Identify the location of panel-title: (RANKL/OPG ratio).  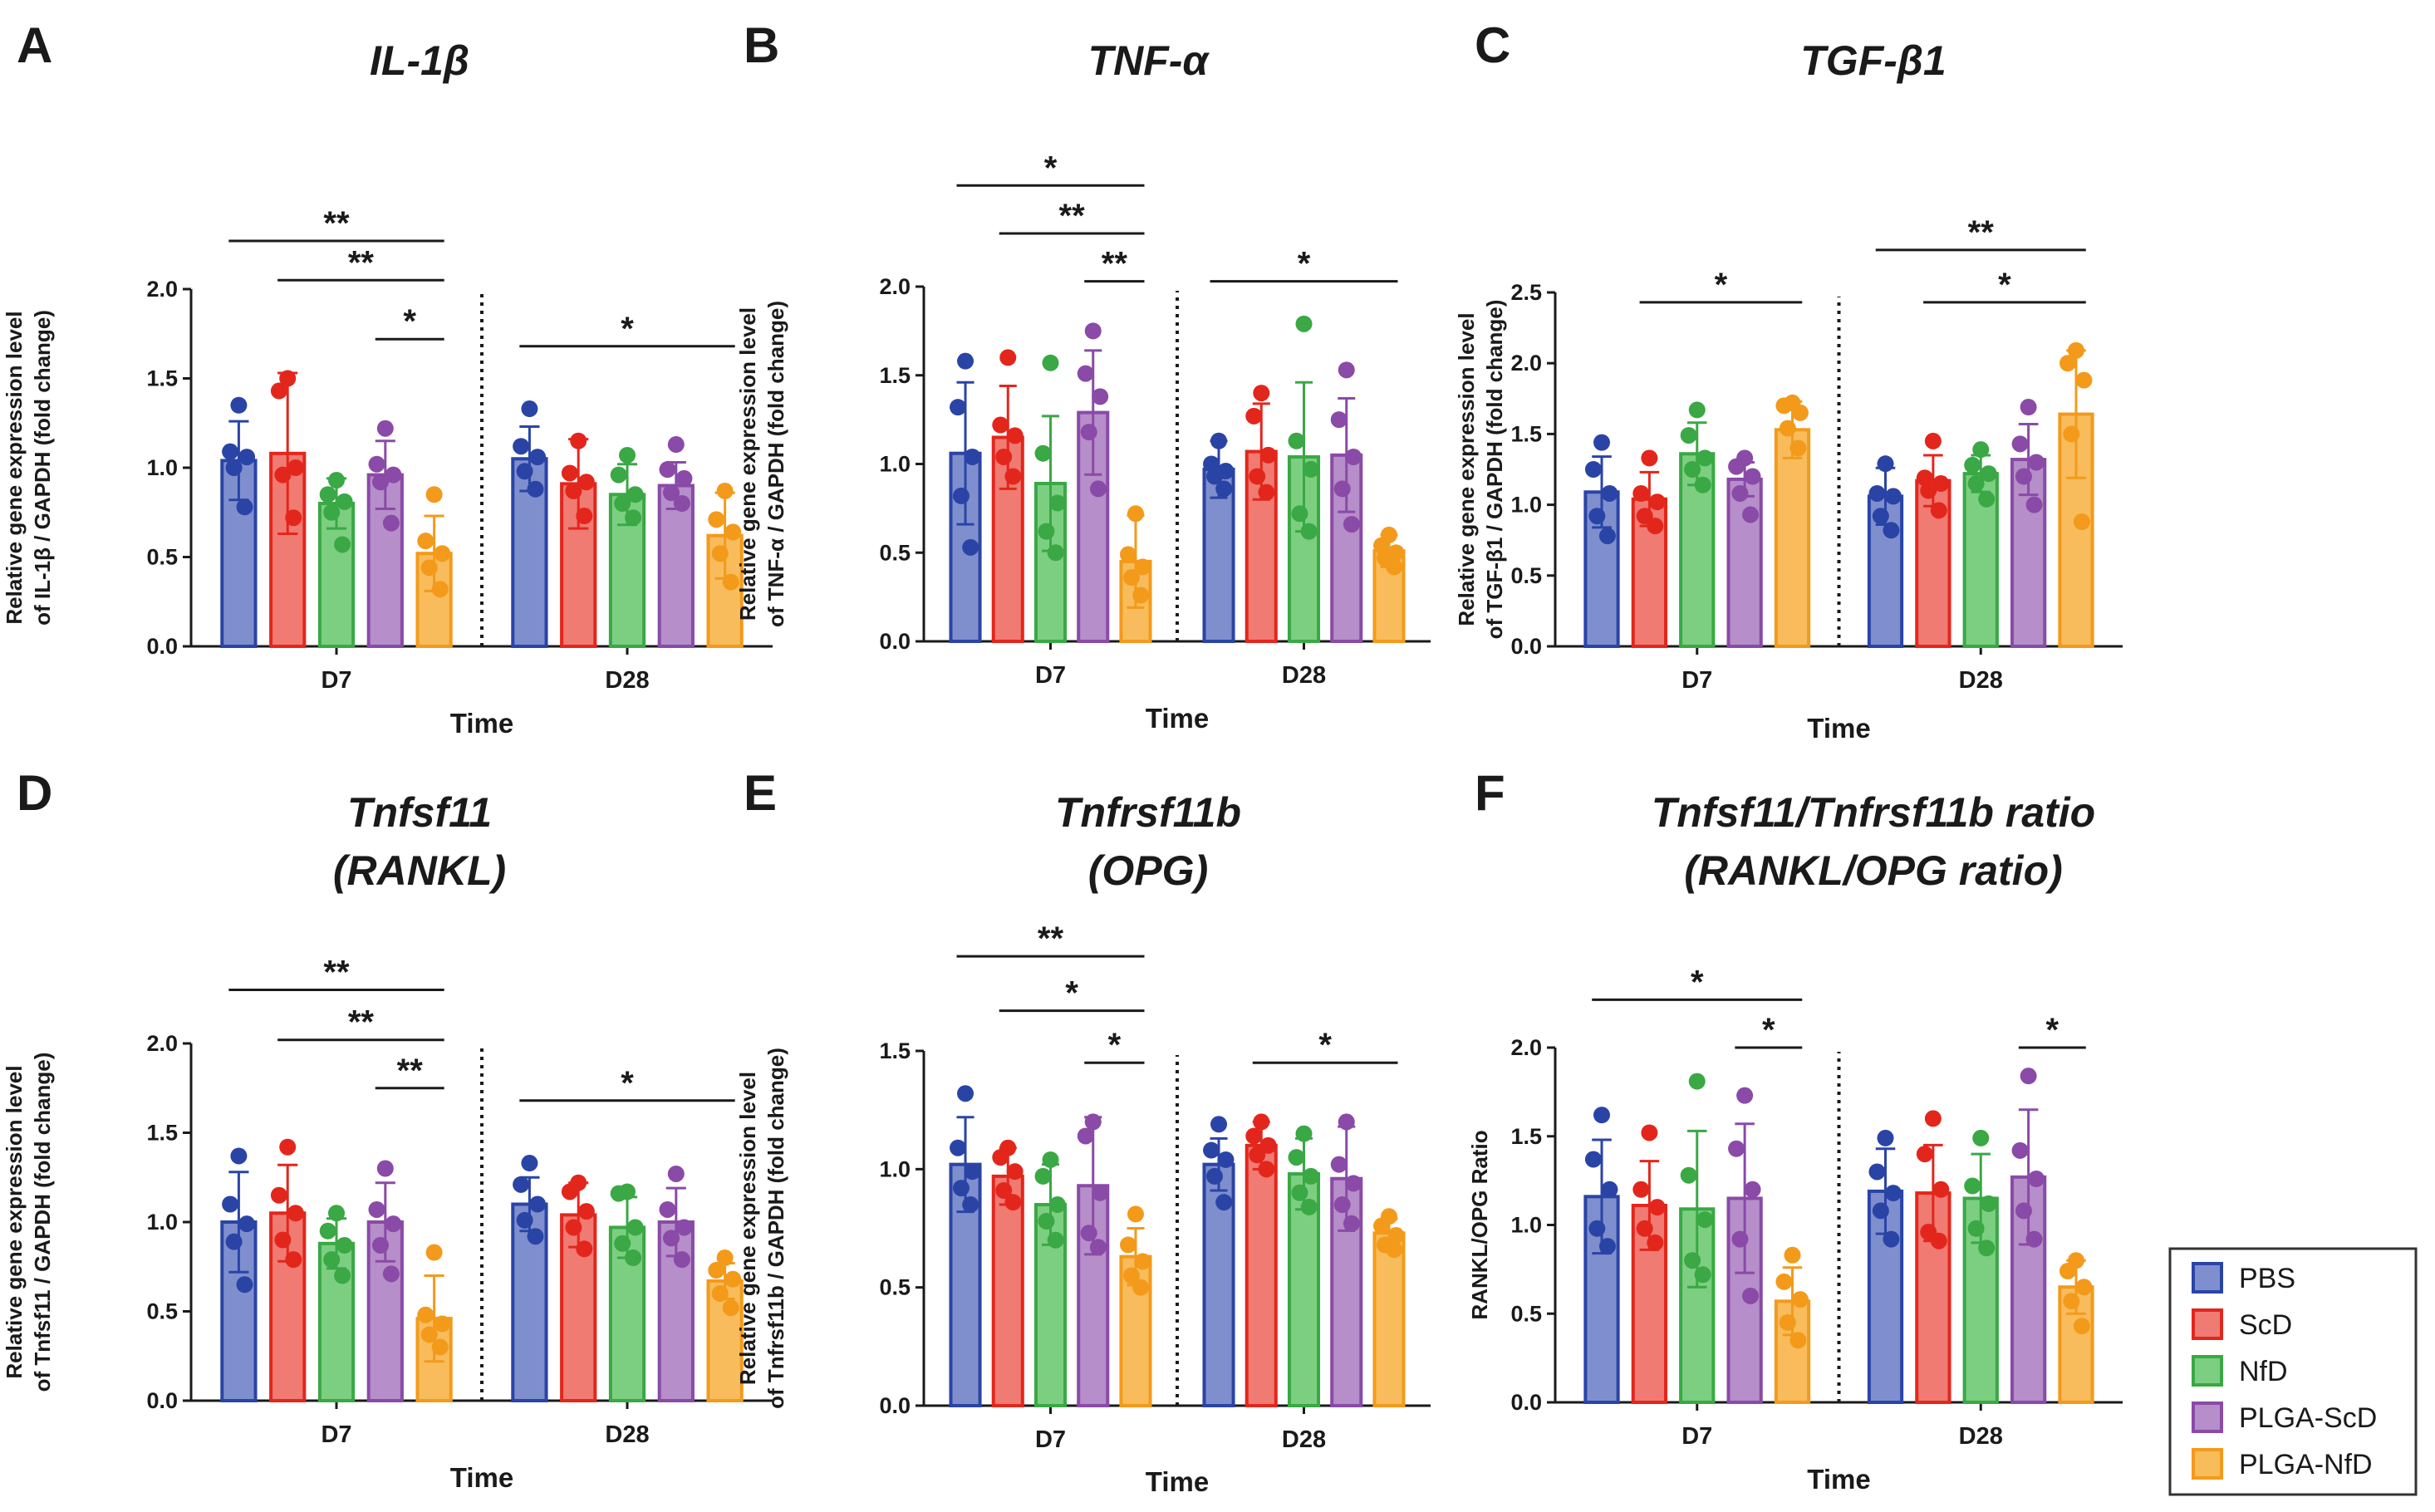
(1874, 871).